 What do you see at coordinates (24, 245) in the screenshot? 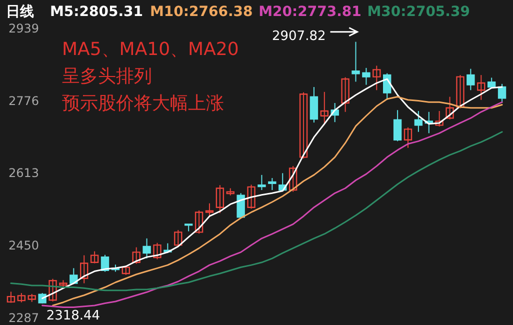
I see `y-tick-label: 2450` at bounding box center [24, 245].